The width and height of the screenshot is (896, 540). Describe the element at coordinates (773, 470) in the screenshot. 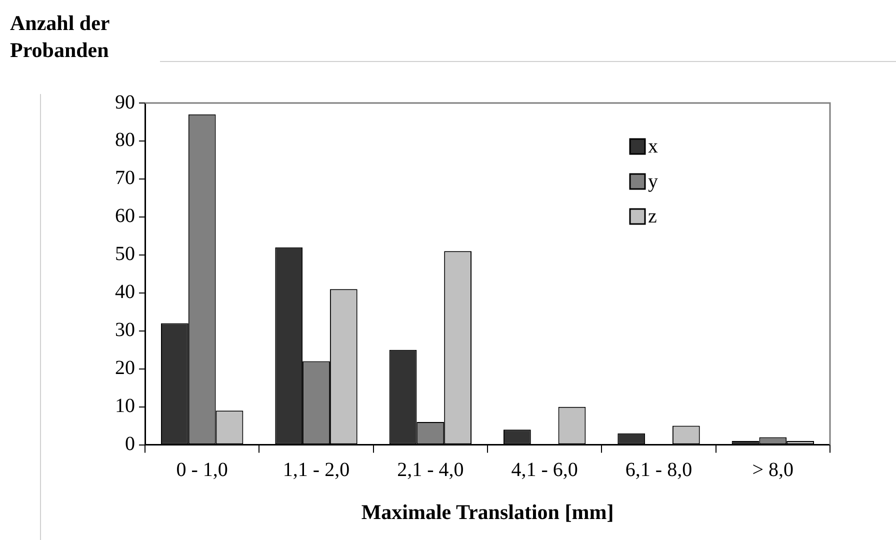

I see `x-tick-label: > 8,0` at that location.